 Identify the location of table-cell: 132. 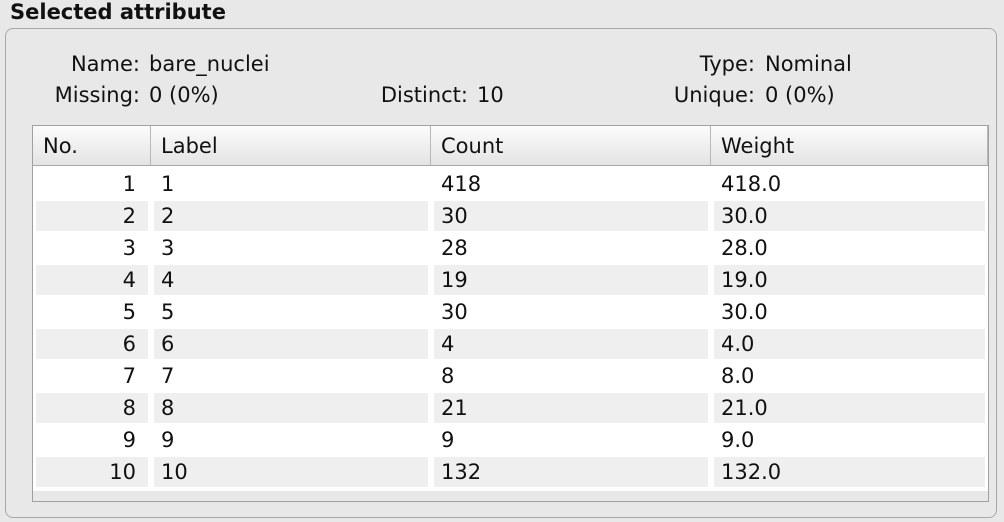
(571, 472).